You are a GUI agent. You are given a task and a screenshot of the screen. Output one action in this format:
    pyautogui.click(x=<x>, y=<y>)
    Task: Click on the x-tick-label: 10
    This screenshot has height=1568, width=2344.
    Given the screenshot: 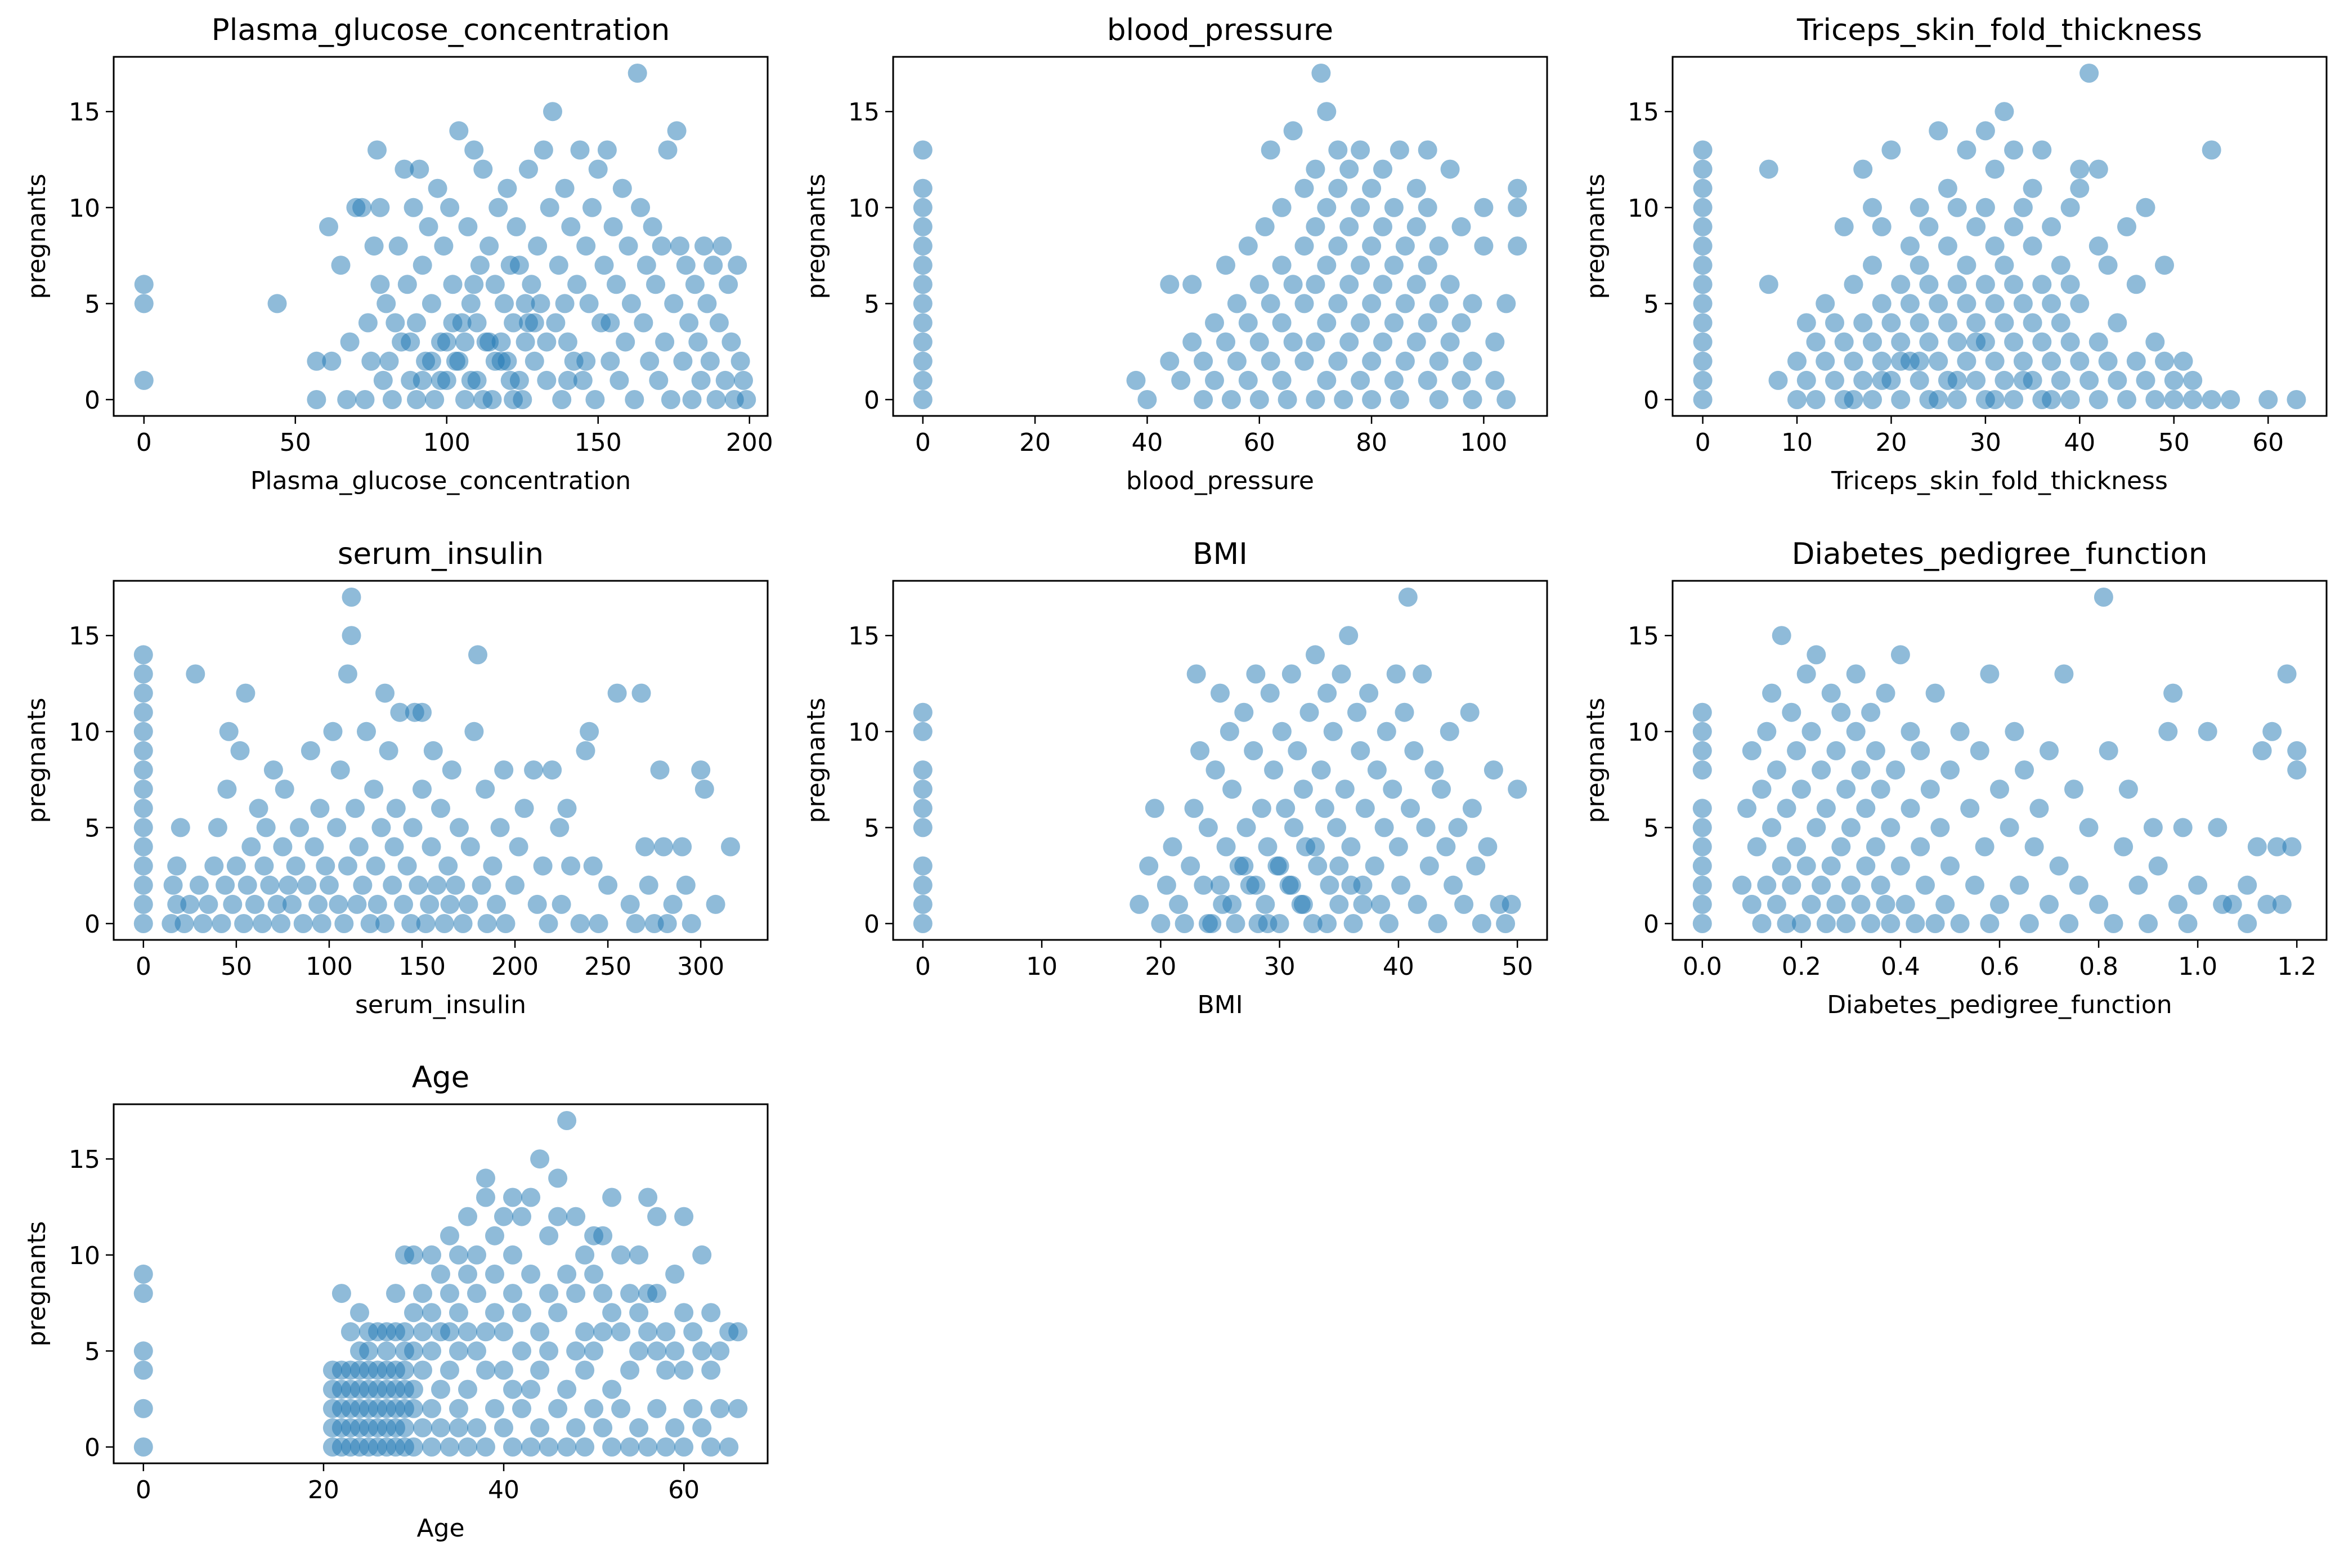 What is the action you would take?
    pyautogui.click(x=1797, y=442)
    